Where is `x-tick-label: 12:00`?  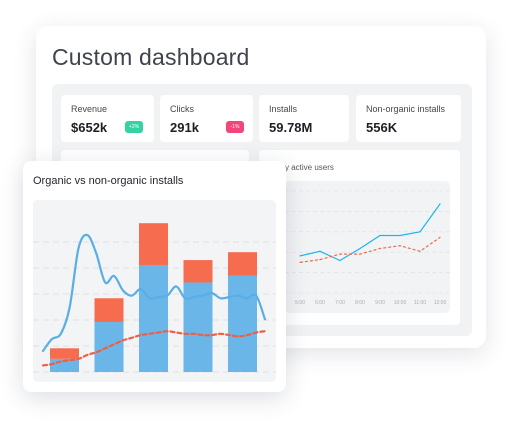 x-tick-label: 12:00 is located at coordinates (440, 303).